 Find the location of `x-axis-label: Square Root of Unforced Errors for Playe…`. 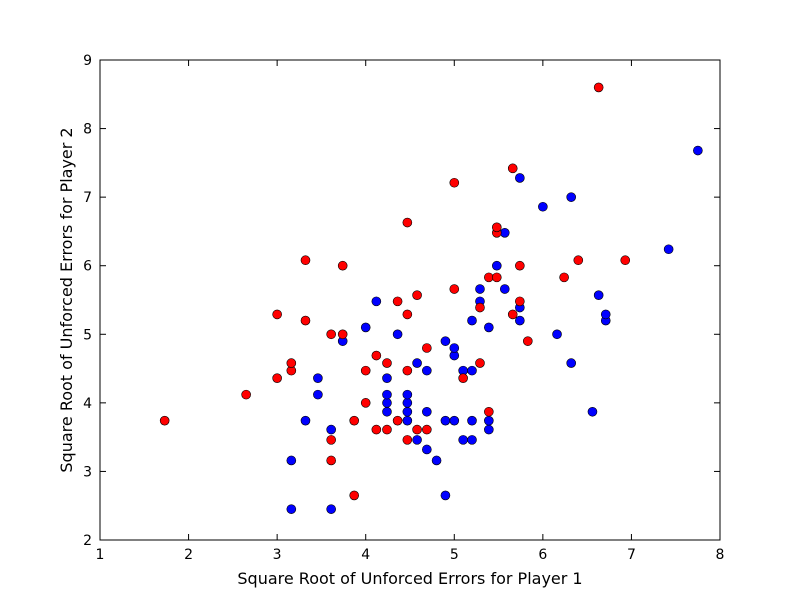

x-axis-label: Square Root of Unforced Errors for Playe… is located at coordinates (409, 578).